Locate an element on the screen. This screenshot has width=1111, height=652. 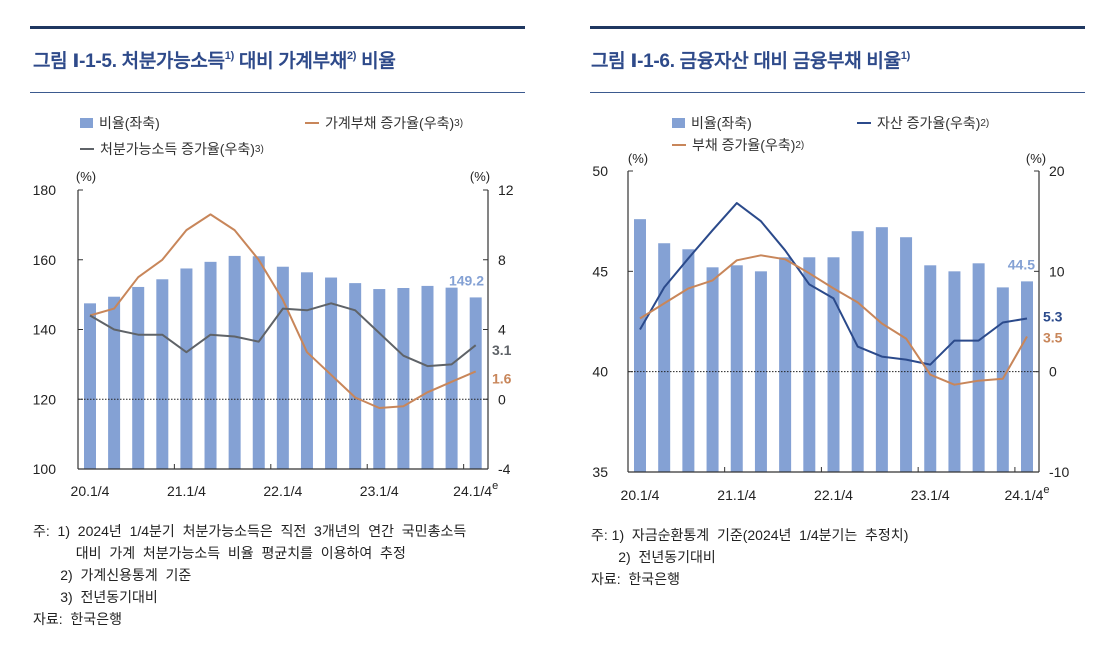
note-line: 3) 전년동기대비 is located at coordinates (95, 597).